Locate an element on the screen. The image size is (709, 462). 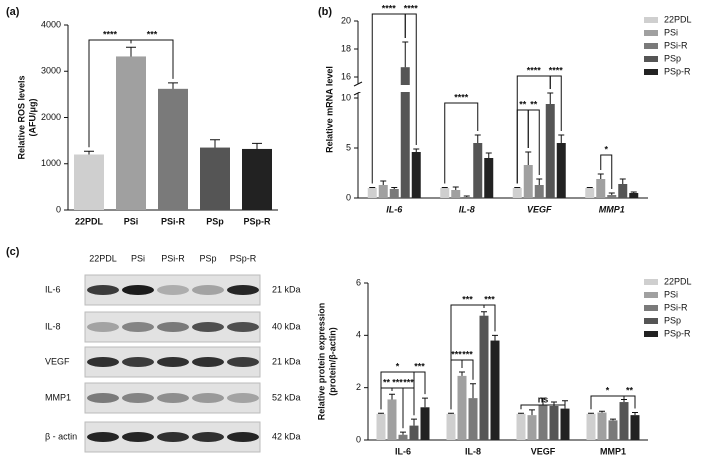
y-axis-label: (AFU/μg) is located at coordinates (32, 118).